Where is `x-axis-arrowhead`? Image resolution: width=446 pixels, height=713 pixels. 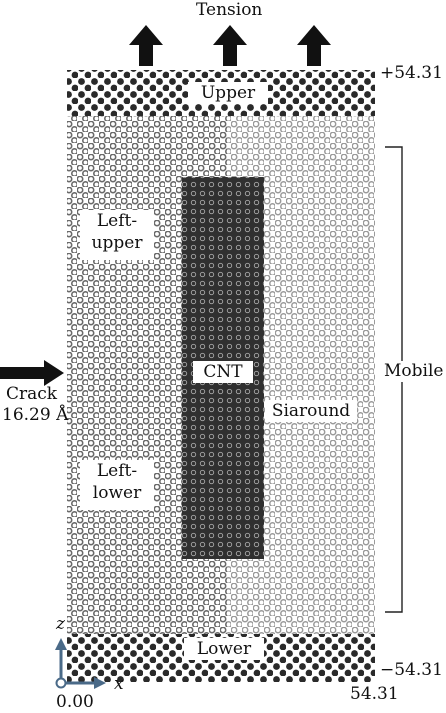 x-axis-arrowhead is located at coordinates (100, 683).